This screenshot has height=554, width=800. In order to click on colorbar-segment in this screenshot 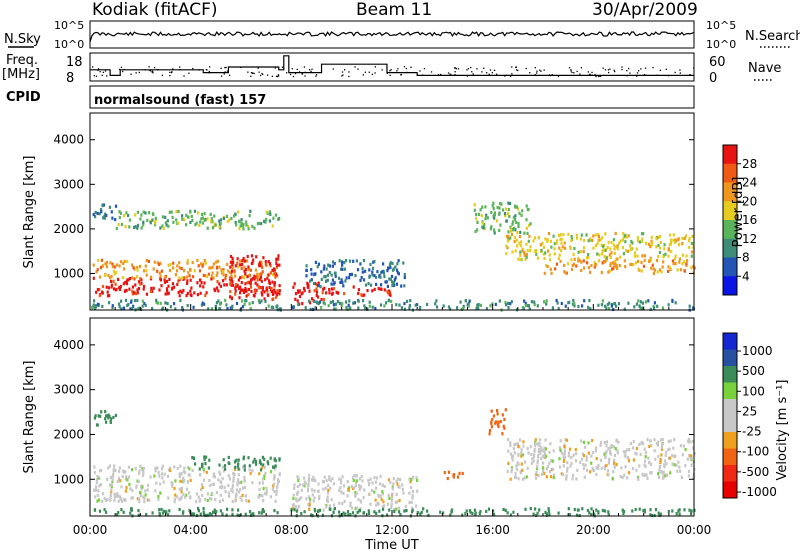, I will do `click(730, 358)`.